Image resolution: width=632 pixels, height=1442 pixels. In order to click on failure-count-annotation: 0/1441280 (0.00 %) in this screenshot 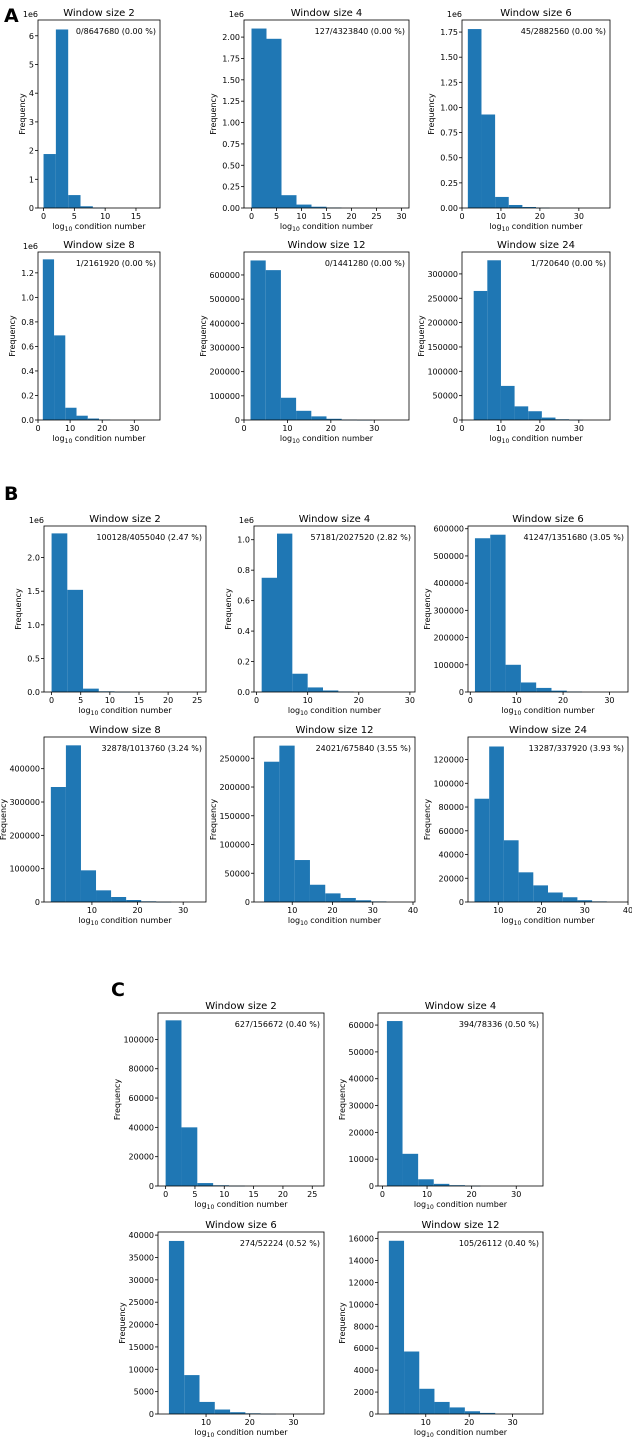, I will do `click(365, 263)`.